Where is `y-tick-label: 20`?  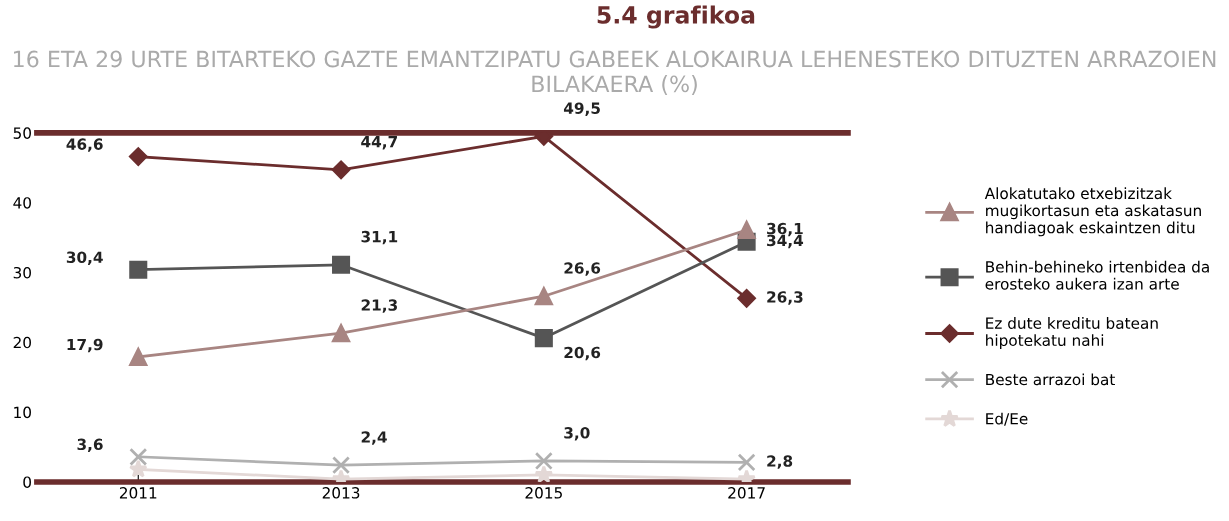
y-tick-label: 20 is located at coordinates (22, 342).